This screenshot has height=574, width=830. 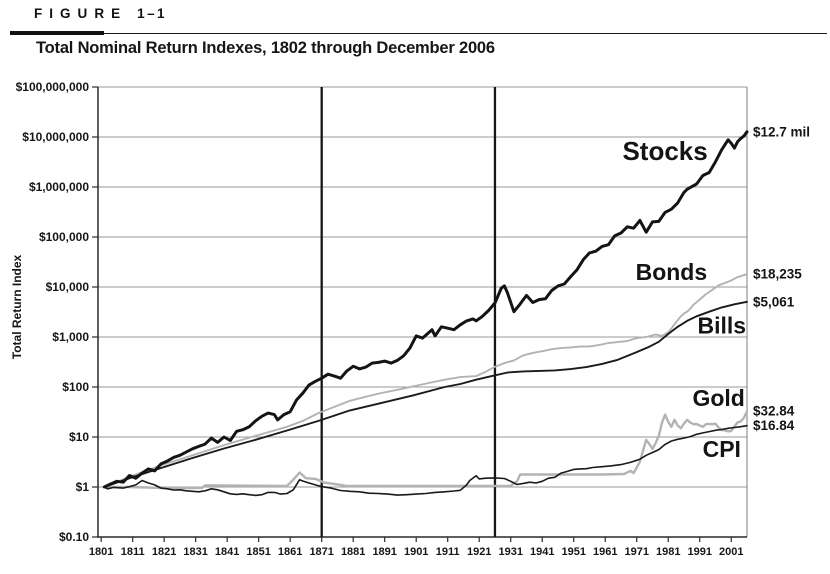 I want to click on x-tick-label: 1841, so click(x=227, y=552).